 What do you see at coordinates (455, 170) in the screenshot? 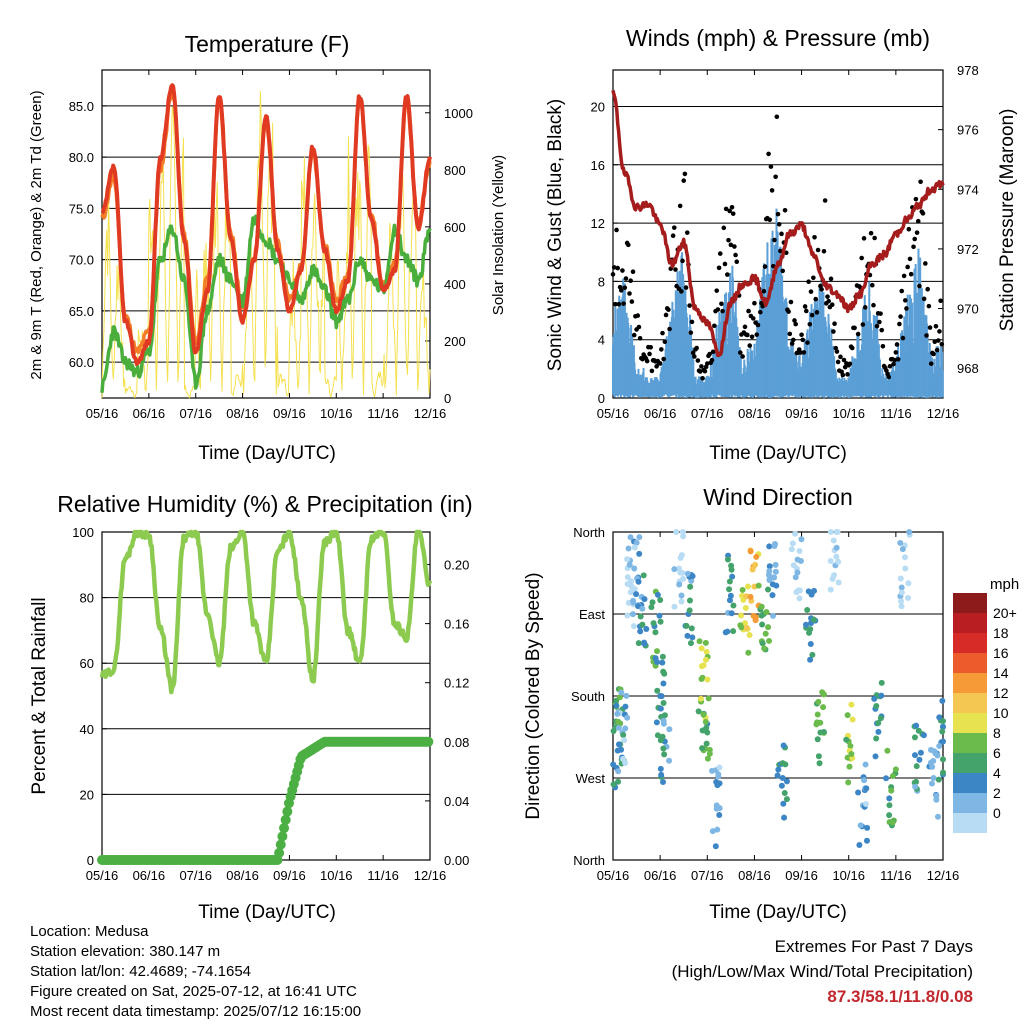
I see `y2-tick-label: 800` at bounding box center [455, 170].